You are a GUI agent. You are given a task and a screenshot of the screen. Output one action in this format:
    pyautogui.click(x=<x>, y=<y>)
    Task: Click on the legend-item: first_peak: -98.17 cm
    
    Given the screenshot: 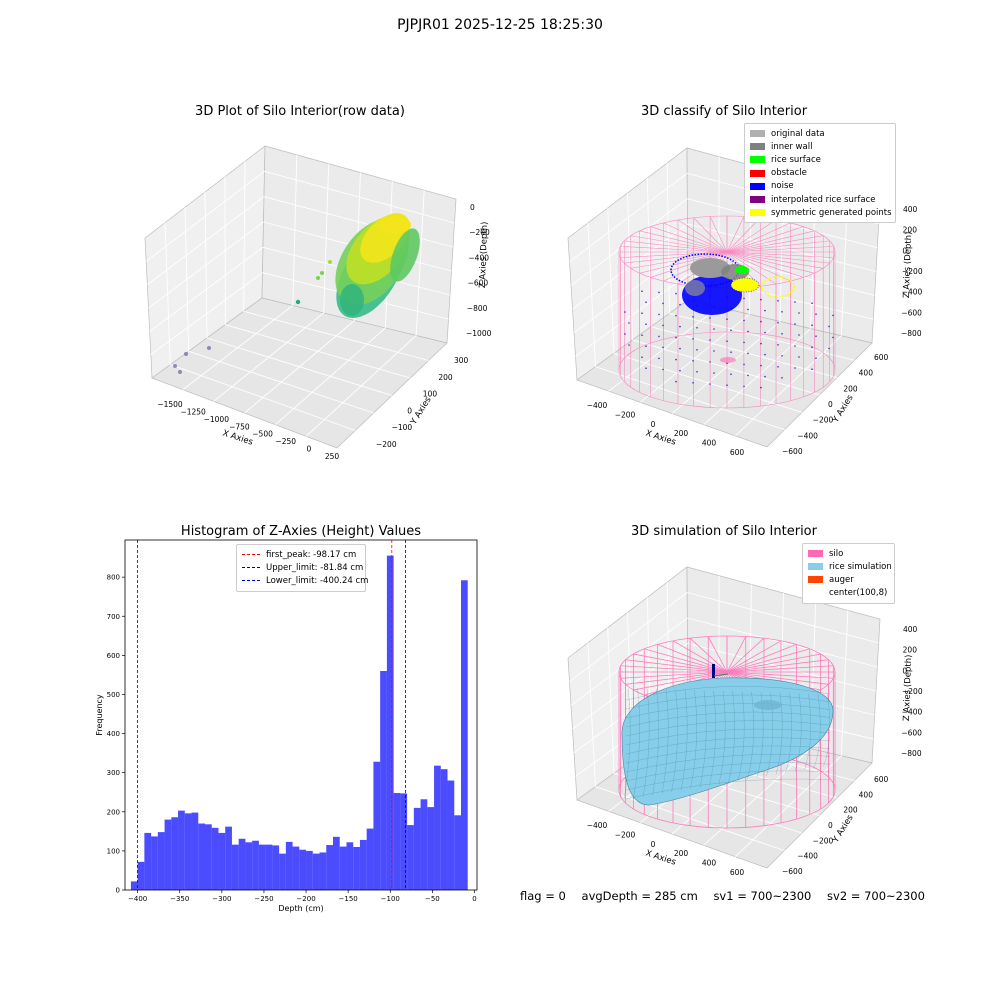 What is the action you would take?
    pyautogui.click(x=301, y=554)
    